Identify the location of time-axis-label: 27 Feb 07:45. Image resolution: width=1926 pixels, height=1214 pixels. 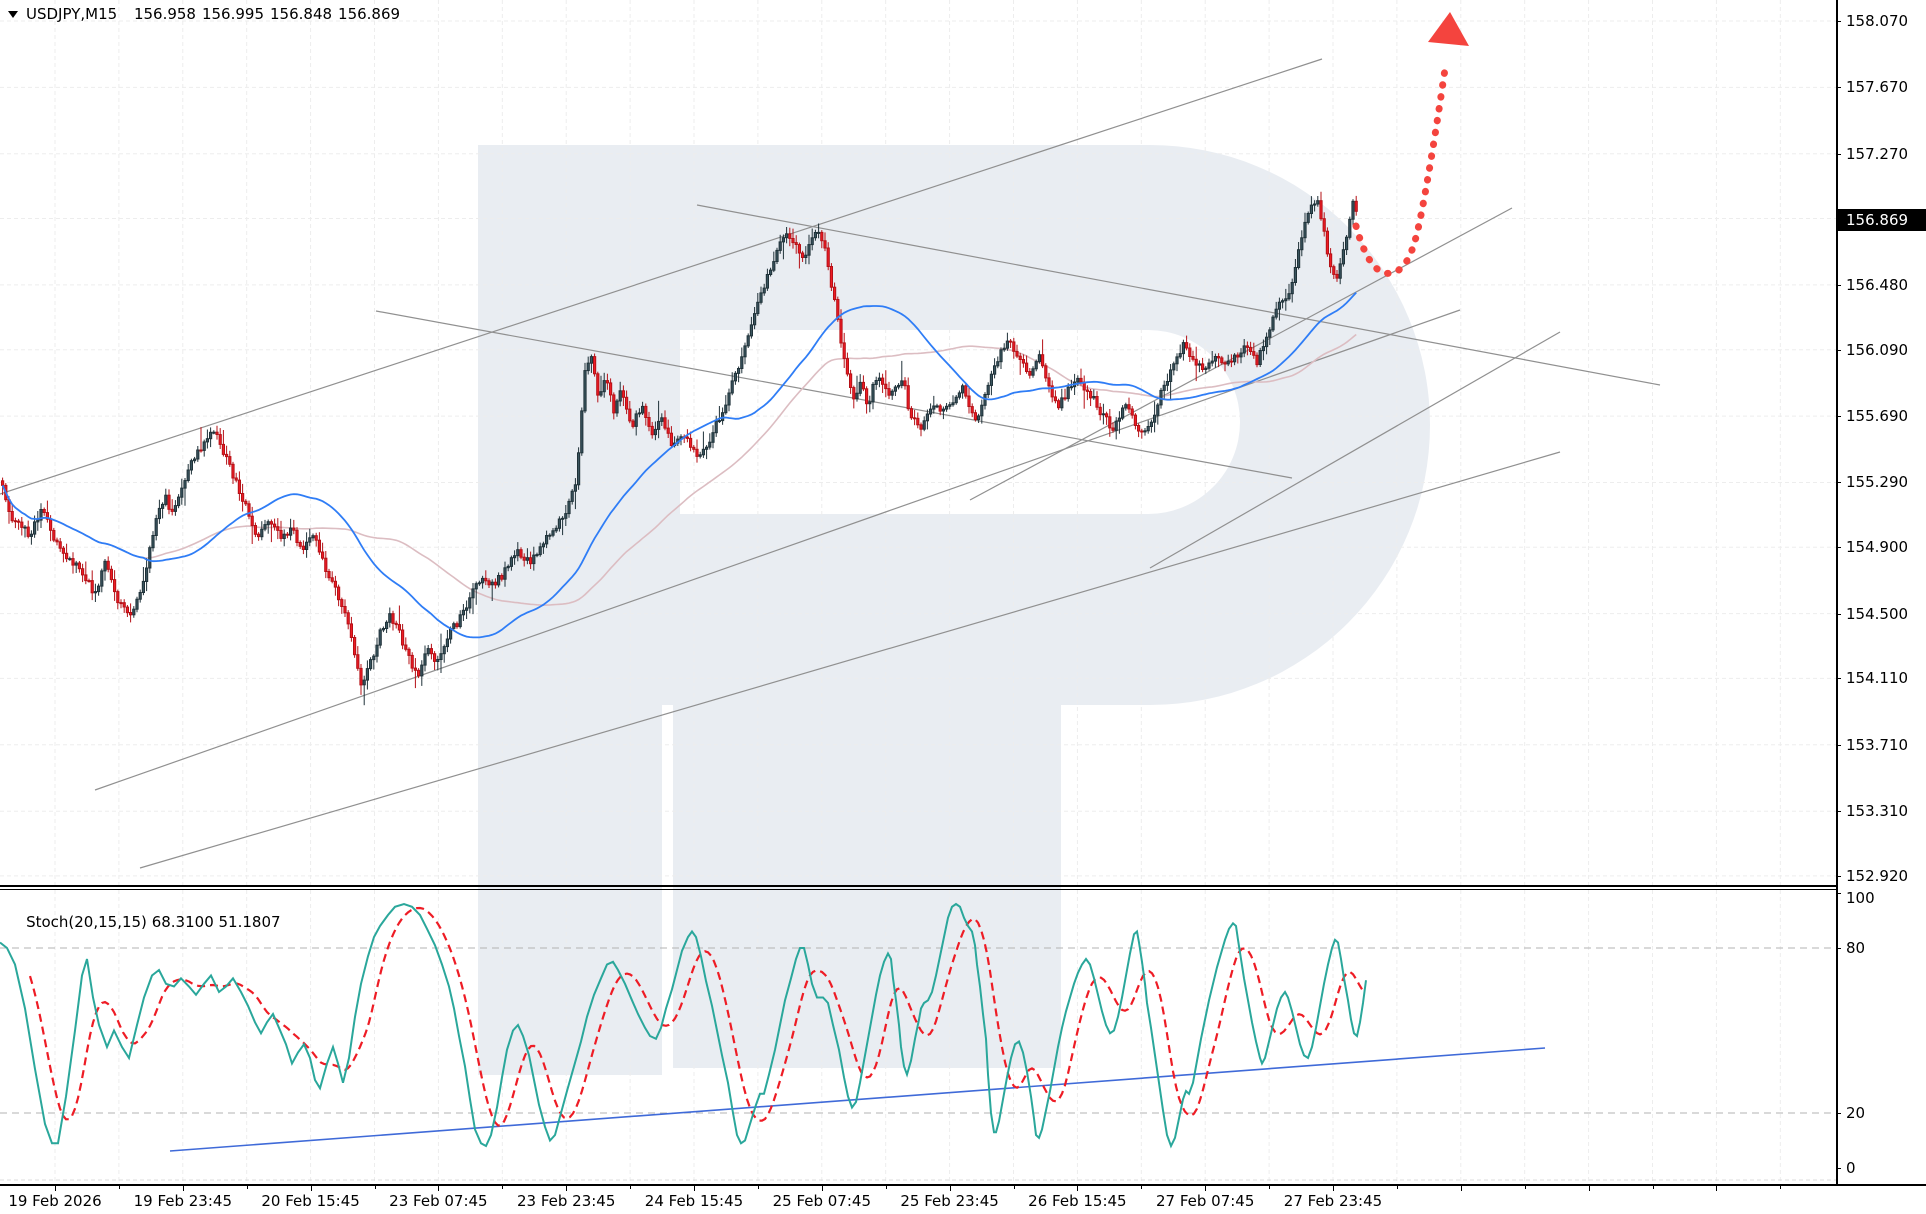
(1205, 1201).